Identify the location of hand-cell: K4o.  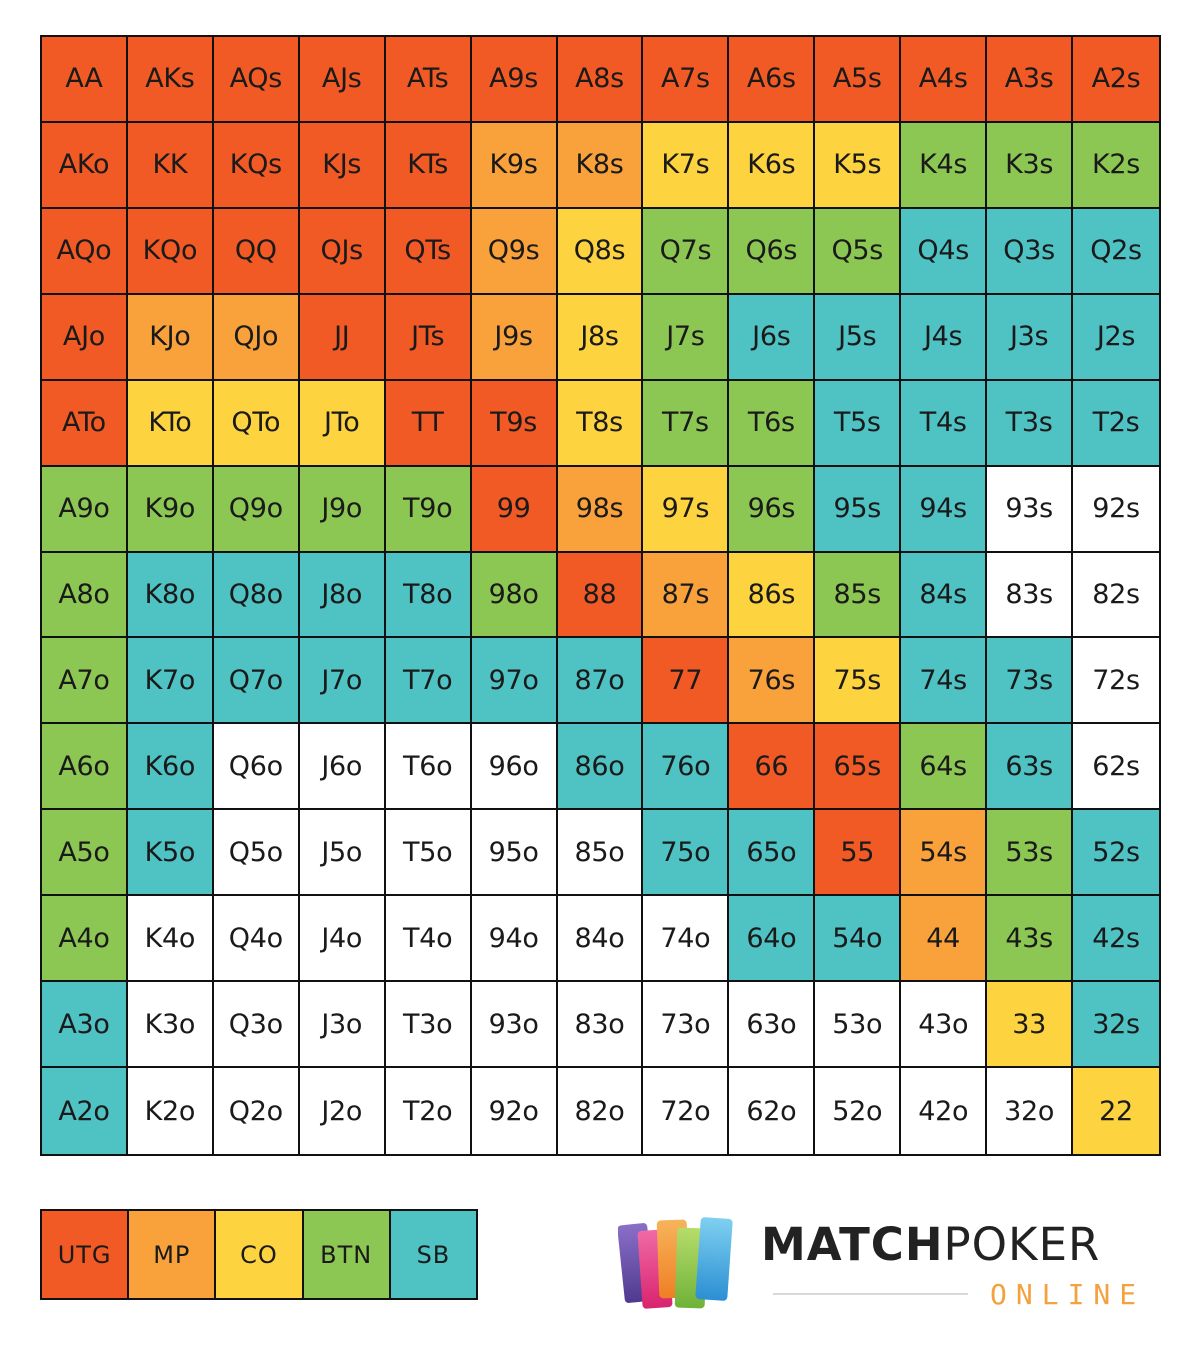
(170, 939).